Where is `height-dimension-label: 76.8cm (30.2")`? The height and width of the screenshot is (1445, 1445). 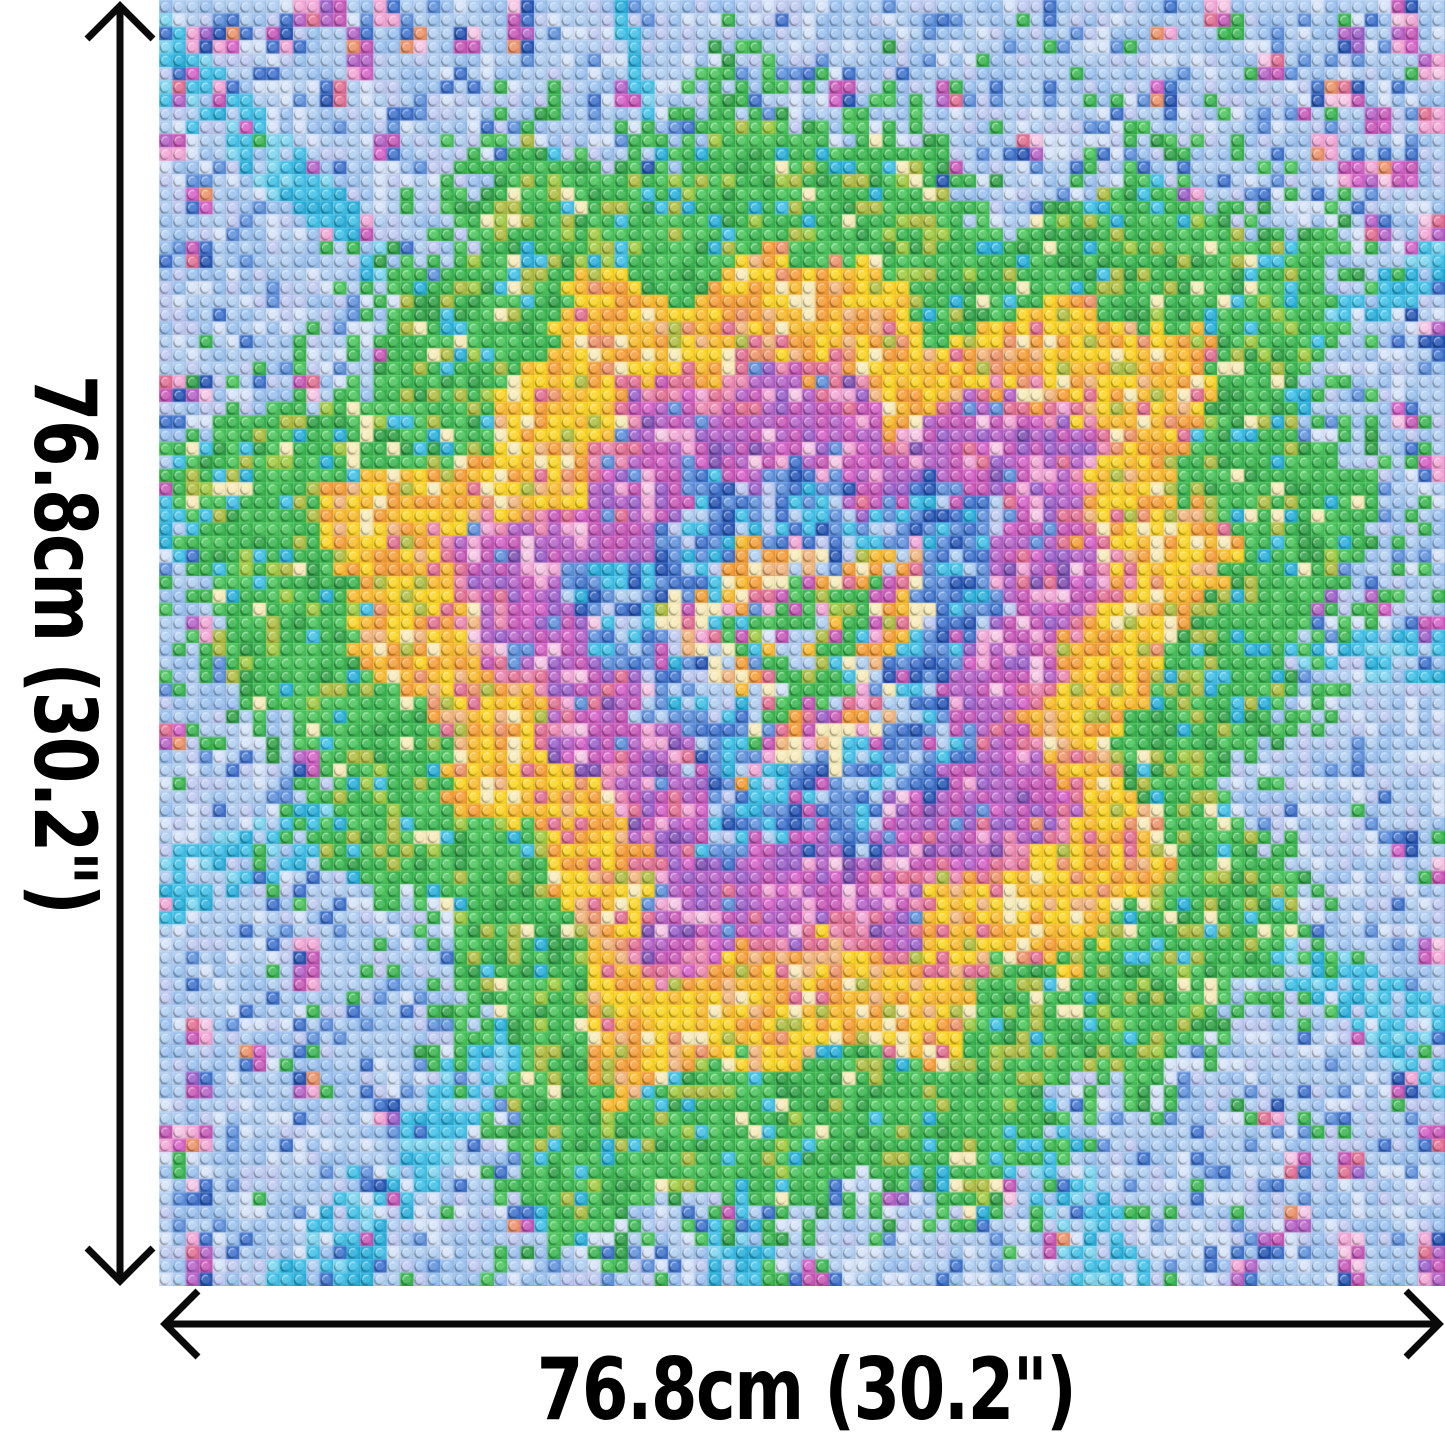
height-dimension-label: 76.8cm (30.2") is located at coordinates (64, 644).